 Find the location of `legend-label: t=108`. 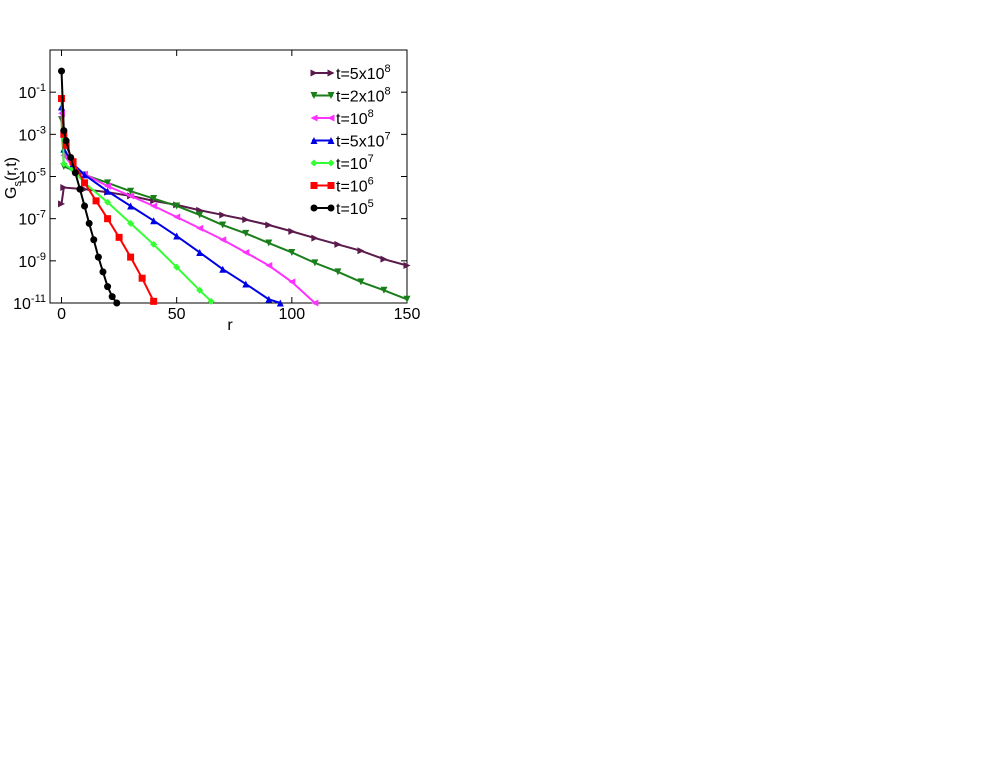

legend-label: t=108 is located at coordinates (355, 118).